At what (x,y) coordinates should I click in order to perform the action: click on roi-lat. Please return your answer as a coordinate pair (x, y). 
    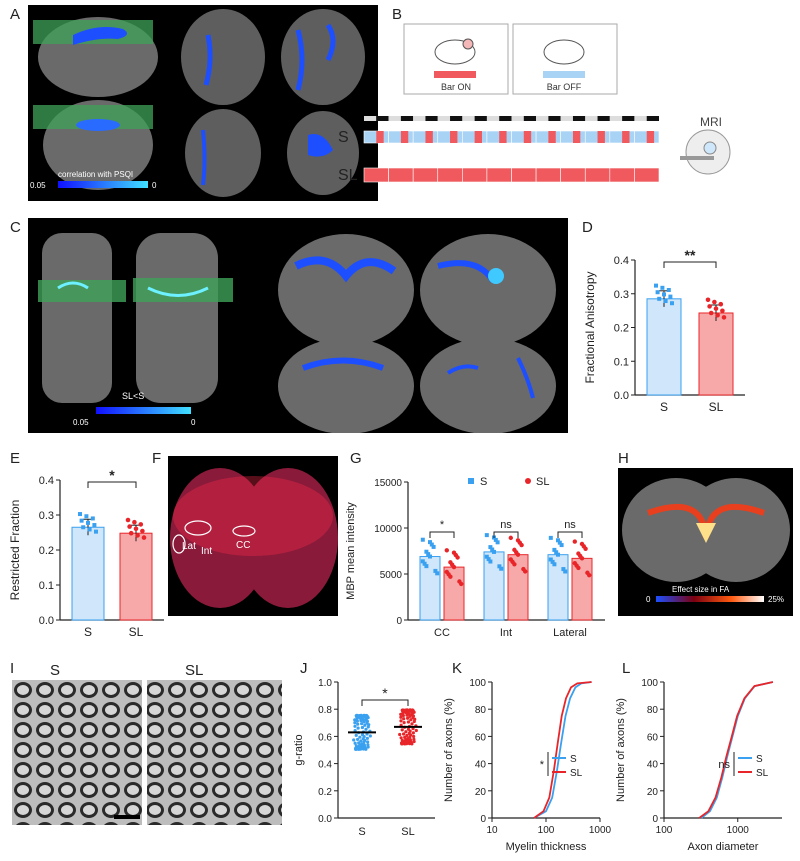
    Looking at the image, I should click on (179, 544).